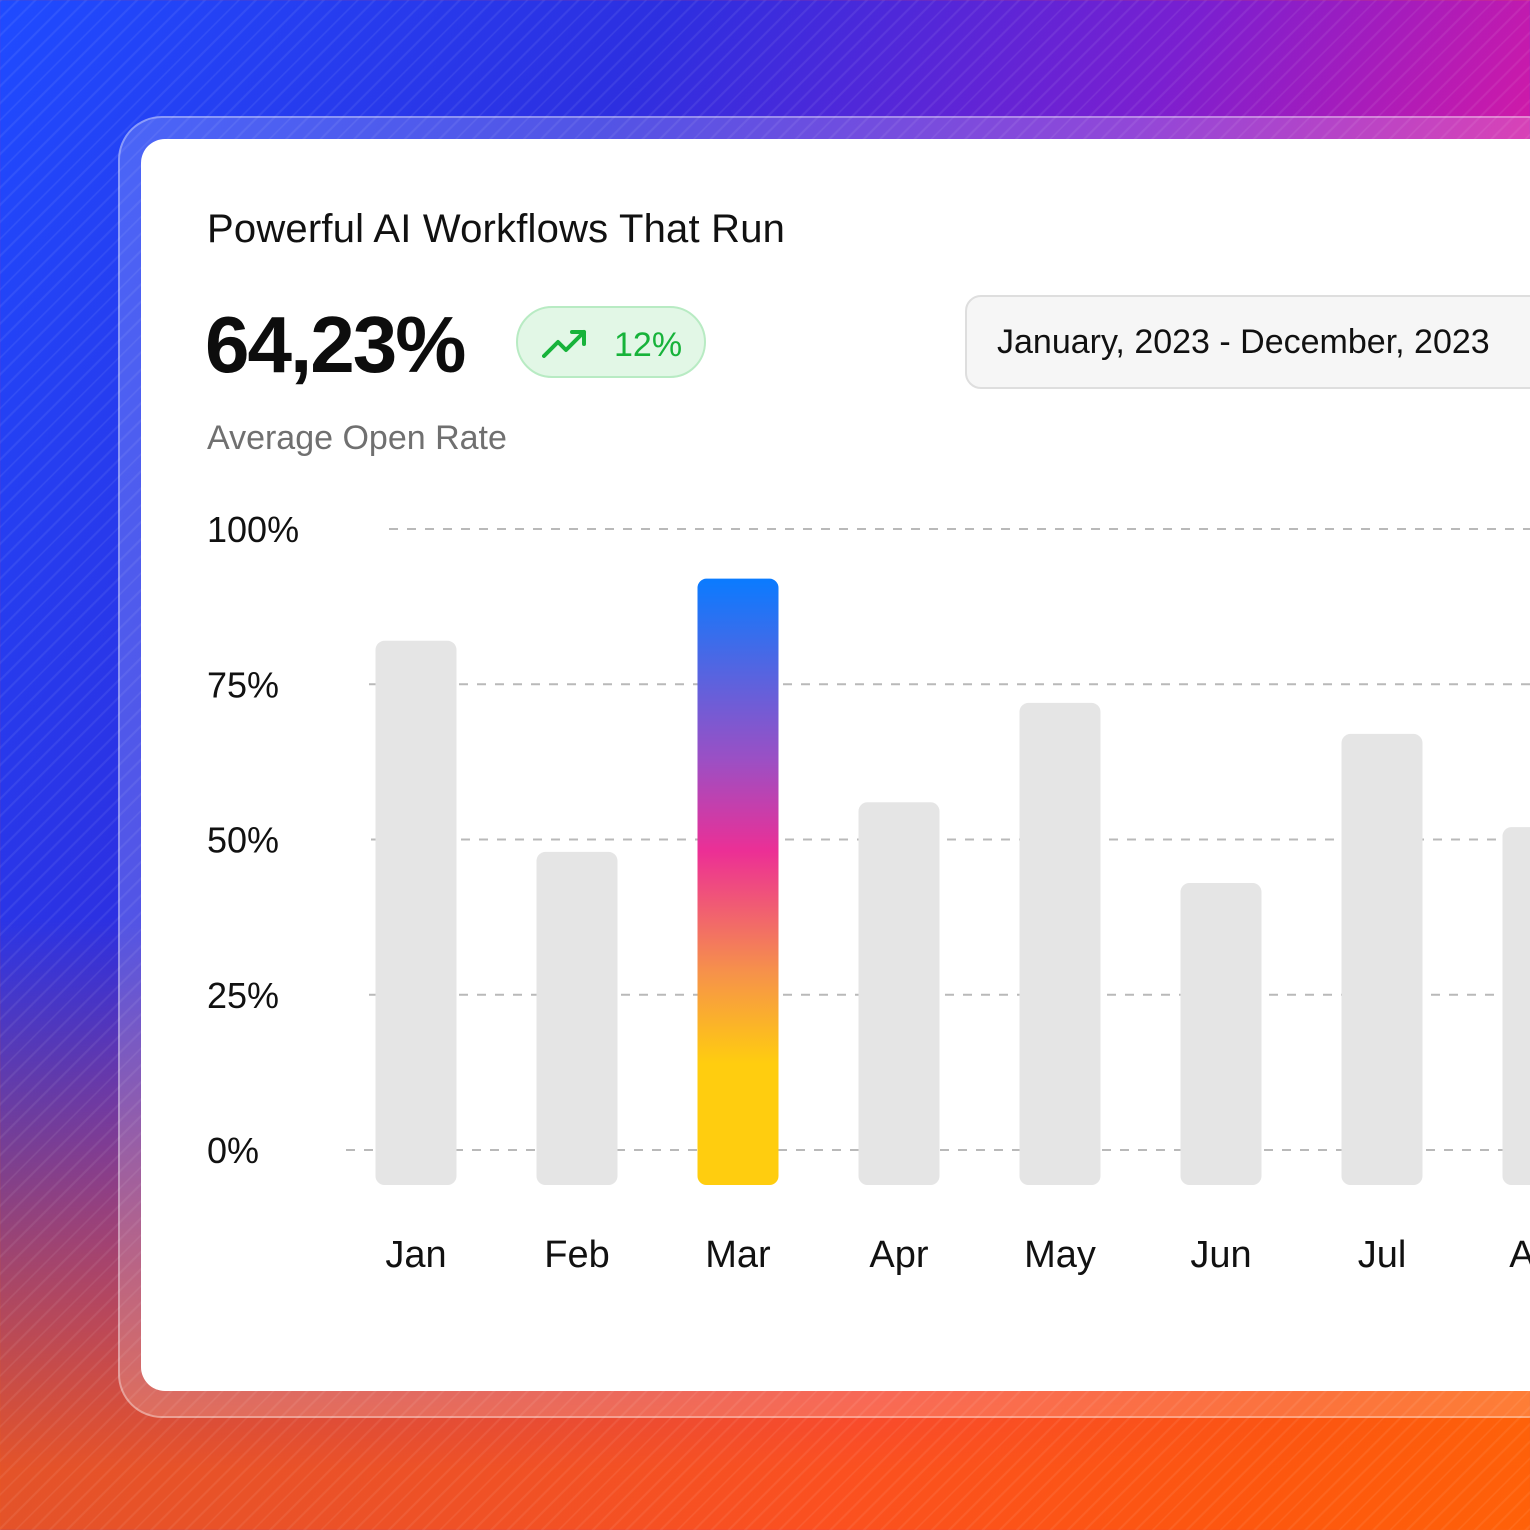 The image size is (1530, 1530). I want to click on y-tick-label: 0%, so click(233, 1150).